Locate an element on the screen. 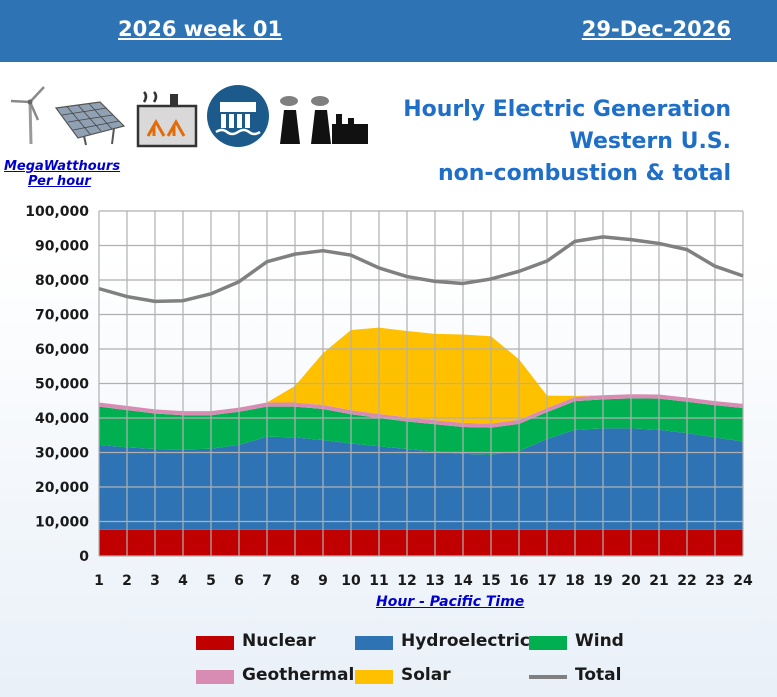  x-tick-label: 1 is located at coordinates (99, 581).